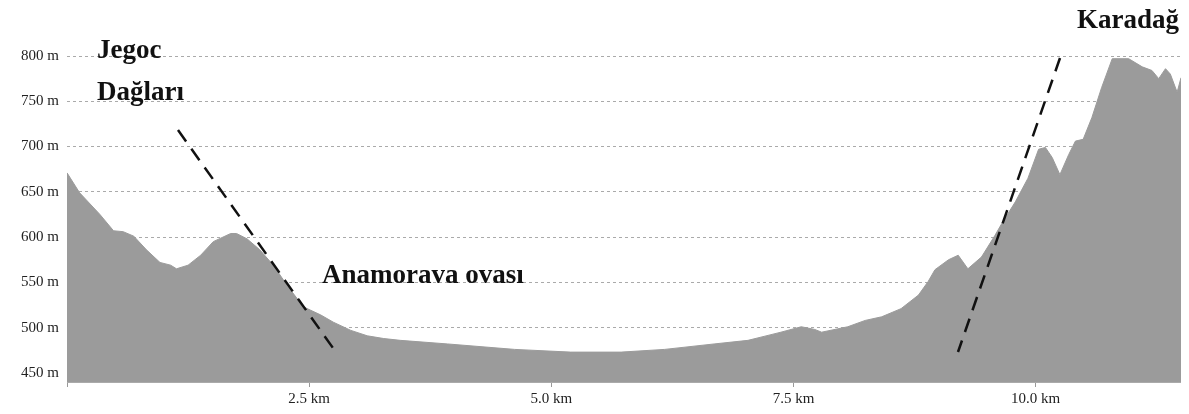 This screenshot has width=1189, height=414. I want to click on annotation: Jegoc Dağları, so click(141, 70).